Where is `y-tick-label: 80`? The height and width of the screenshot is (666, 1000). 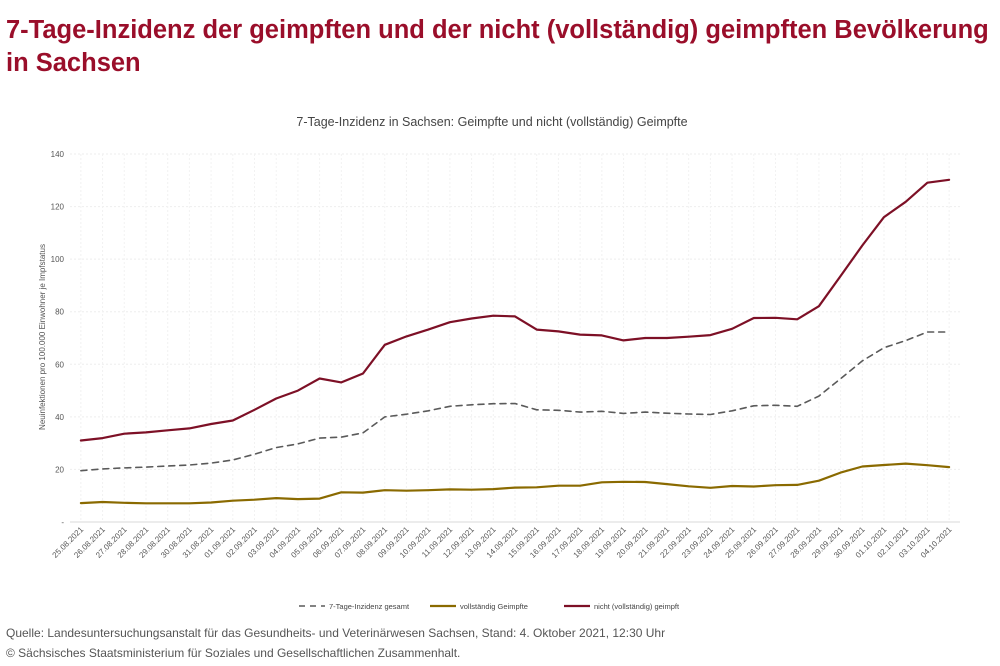
y-tick-label: 80 is located at coordinates (59, 312).